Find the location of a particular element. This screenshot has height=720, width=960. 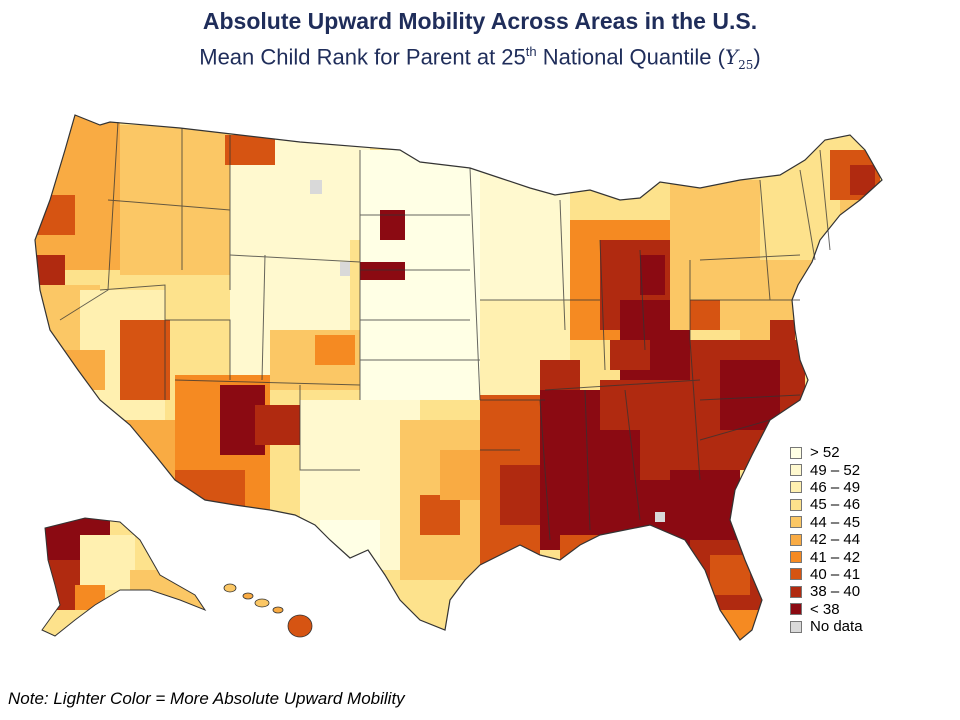

legend-item: No data is located at coordinates (826, 626).